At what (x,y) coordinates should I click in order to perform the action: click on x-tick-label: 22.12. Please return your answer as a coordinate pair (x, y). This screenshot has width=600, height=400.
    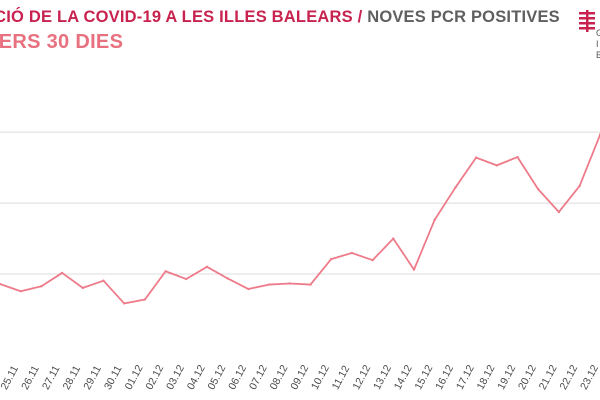
    Looking at the image, I should click on (568, 377).